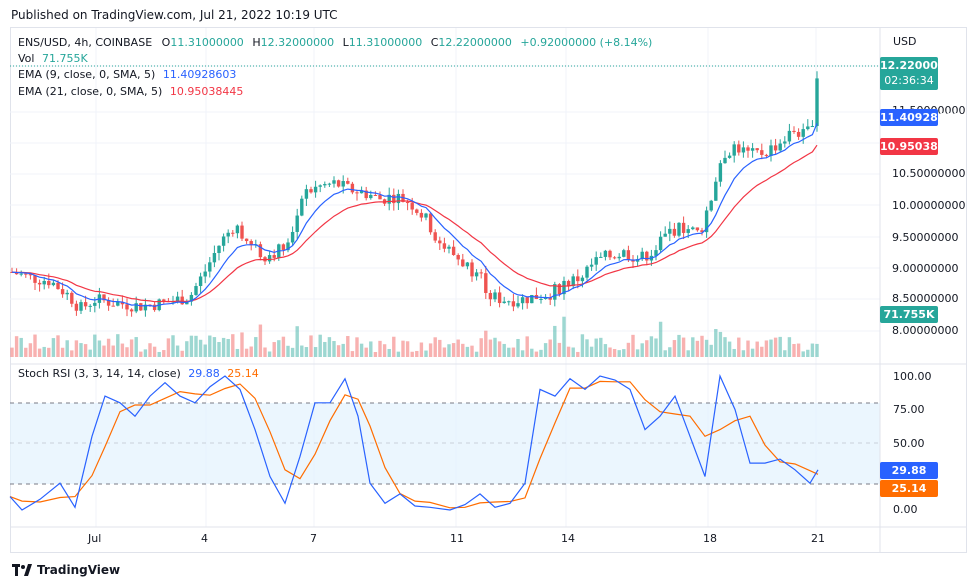 The width and height of the screenshot is (979, 587). I want to click on stoch-band, so click(445, 443).